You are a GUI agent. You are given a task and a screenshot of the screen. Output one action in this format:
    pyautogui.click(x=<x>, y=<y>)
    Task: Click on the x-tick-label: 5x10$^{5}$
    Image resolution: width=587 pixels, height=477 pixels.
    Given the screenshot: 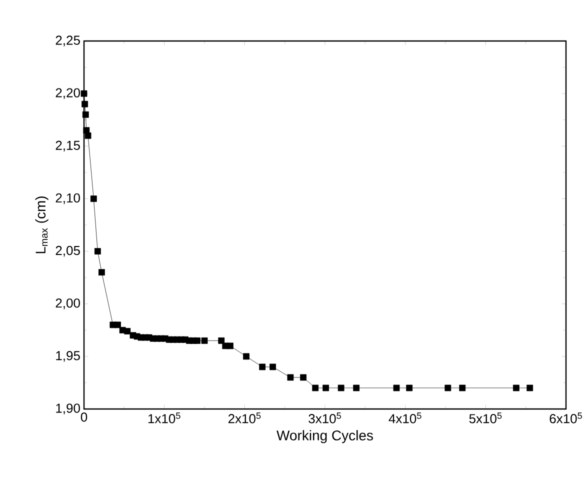 What is the action you would take?
    pyautogui.click(x=485, y=418)
    